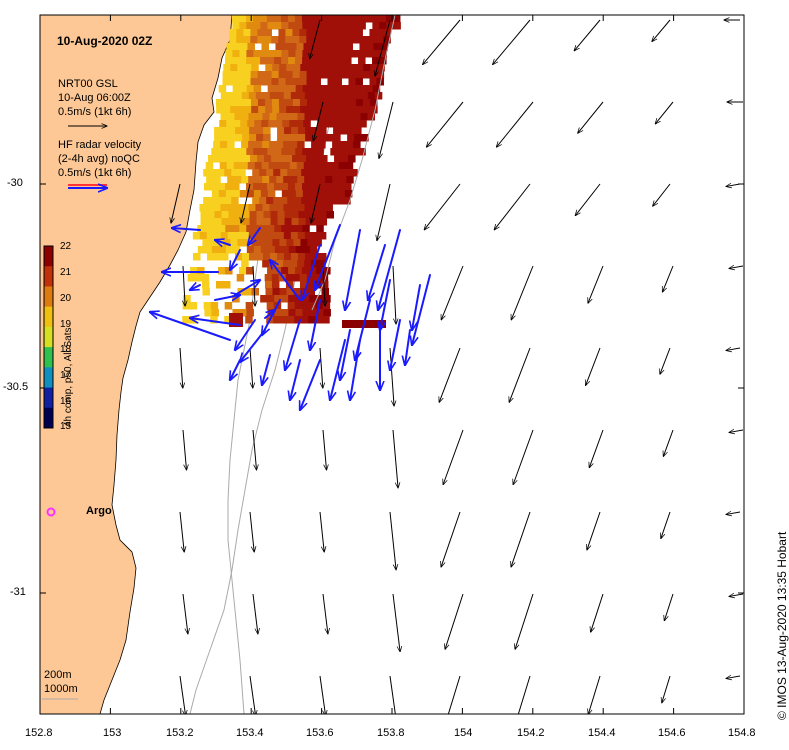  What do you see at coordinates (39, 733) in the screenshot?
I see `lon-tick-152-8: 152.8` at bounding box center [39, 733].